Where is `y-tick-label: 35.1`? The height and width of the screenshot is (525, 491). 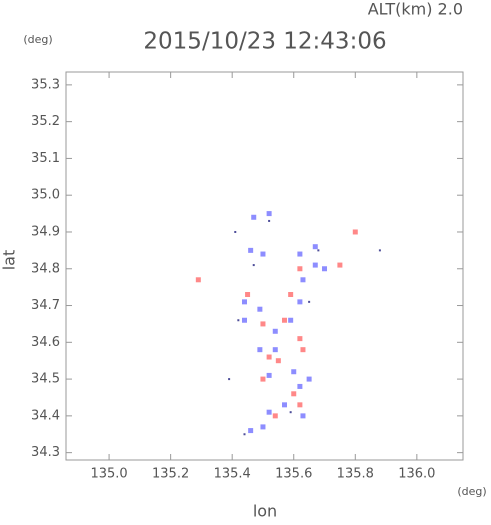 y-tick-label: 35.1 is located at coordinates (45, 158).